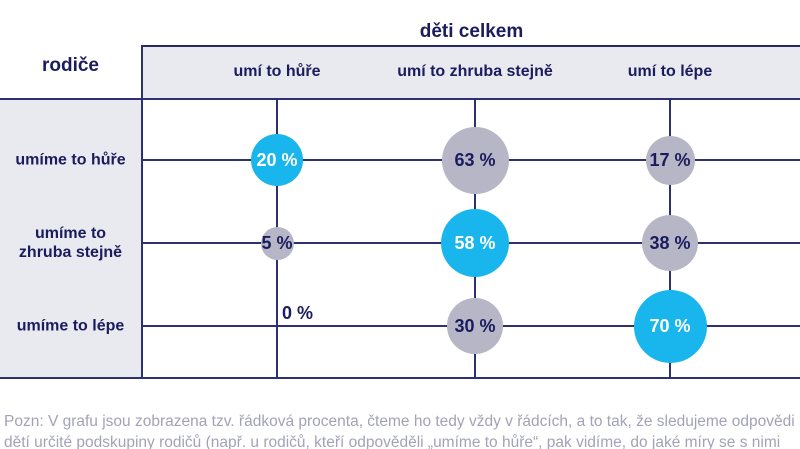  I want to click on grid-top-line, so click(400, 99).